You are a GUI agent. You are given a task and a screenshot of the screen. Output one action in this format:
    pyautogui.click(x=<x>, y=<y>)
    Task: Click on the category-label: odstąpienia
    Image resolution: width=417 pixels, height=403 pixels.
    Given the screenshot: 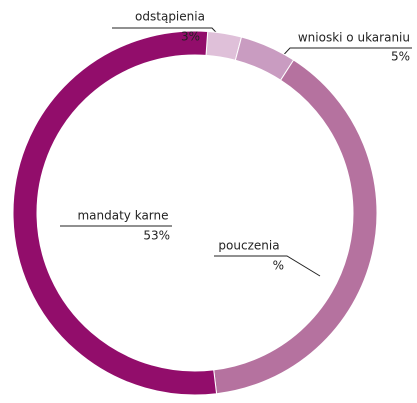 What is the action you would take?
    pyautogui.click(x=170, y=17)
    